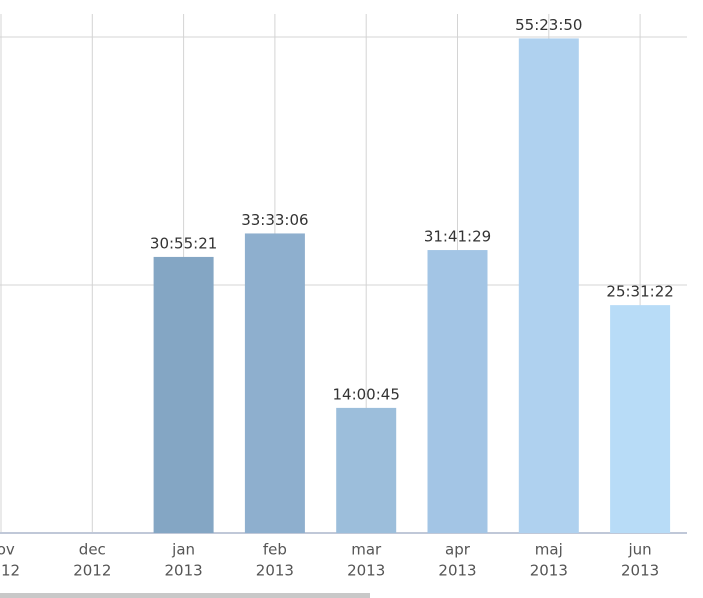 The width and height of the screenshot is (703, 598). I want to click on x-tick-label: maj, so click(549, 550).